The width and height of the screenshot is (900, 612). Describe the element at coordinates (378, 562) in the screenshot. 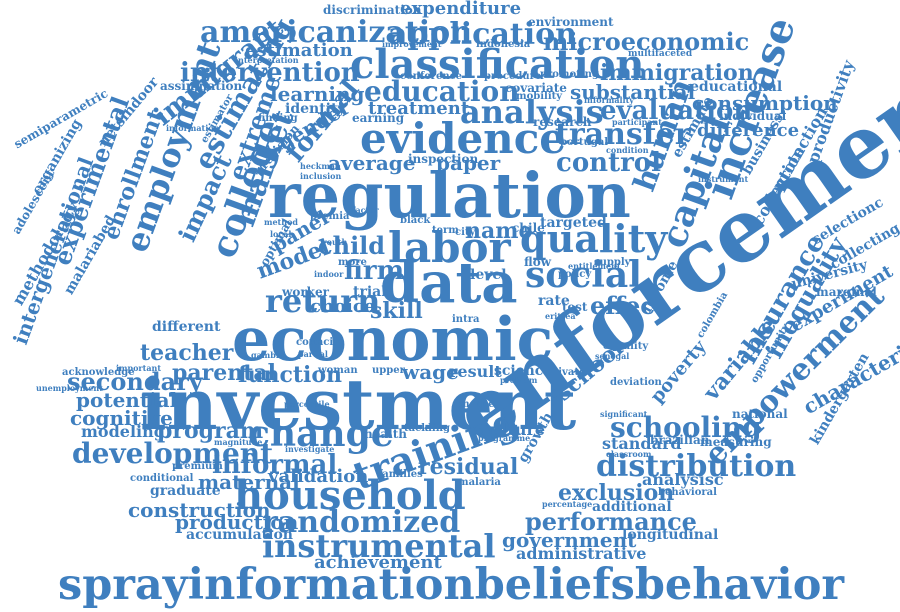

I see `word-achievement: achievement` at that location.